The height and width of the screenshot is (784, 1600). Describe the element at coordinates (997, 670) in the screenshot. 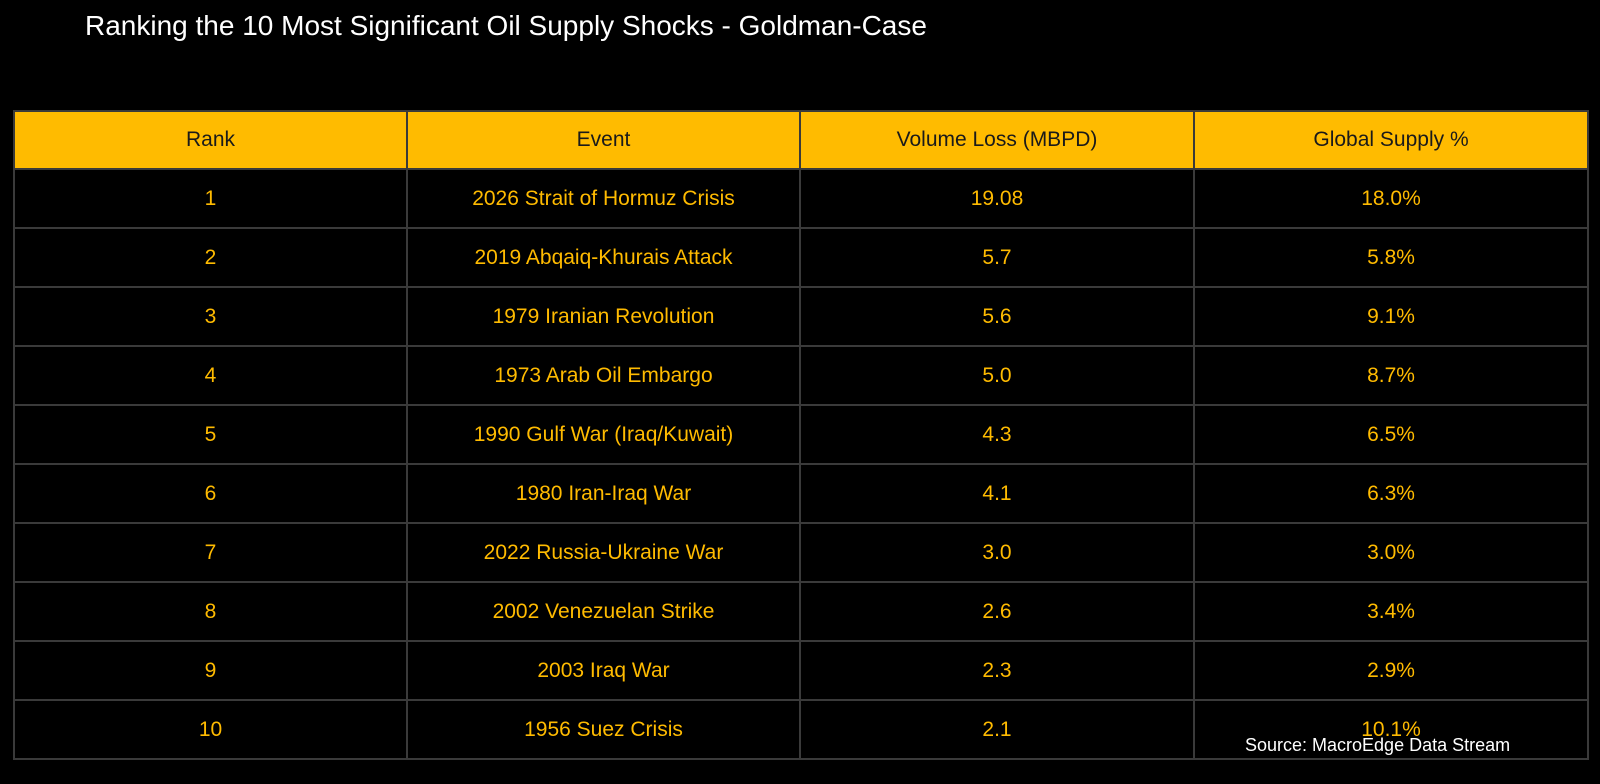

I see `table-cell: 2.3` at that location.